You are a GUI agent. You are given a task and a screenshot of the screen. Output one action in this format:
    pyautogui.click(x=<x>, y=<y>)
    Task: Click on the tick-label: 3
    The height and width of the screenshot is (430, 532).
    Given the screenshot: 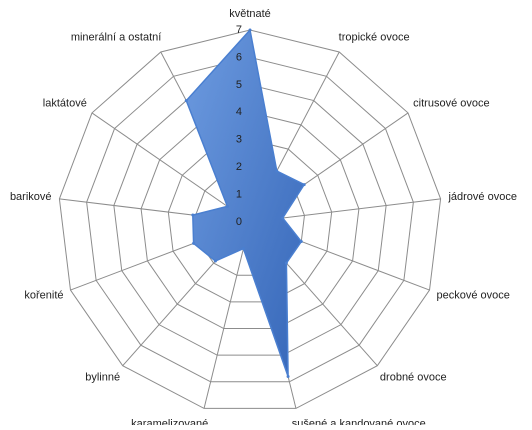 What is the action you would take?
    pyautogui.click(x=239, y=140)
    